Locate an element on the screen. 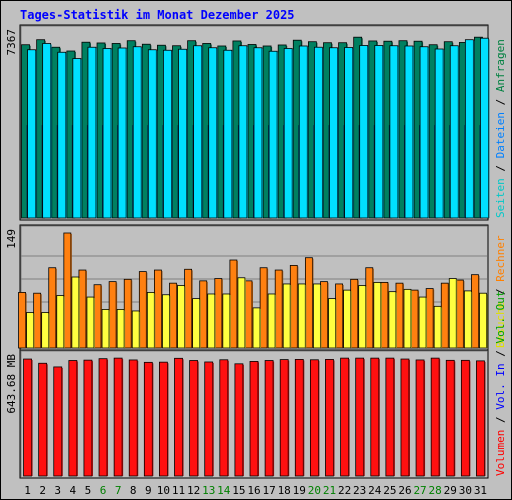 The width and height of the screenshot is (512, 500). legend-item: Anfragen is located at coordinates (500, 65).